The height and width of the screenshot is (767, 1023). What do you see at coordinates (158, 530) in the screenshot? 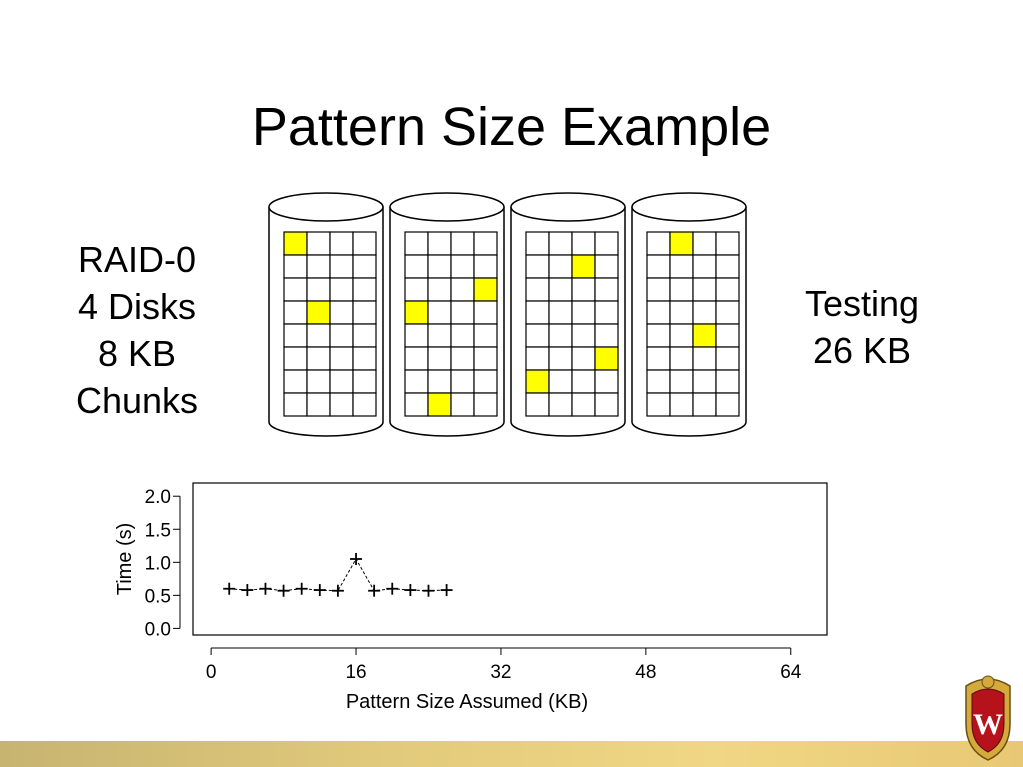
I see `y-tick-label: 1.5` at bounding box center [158, 530].